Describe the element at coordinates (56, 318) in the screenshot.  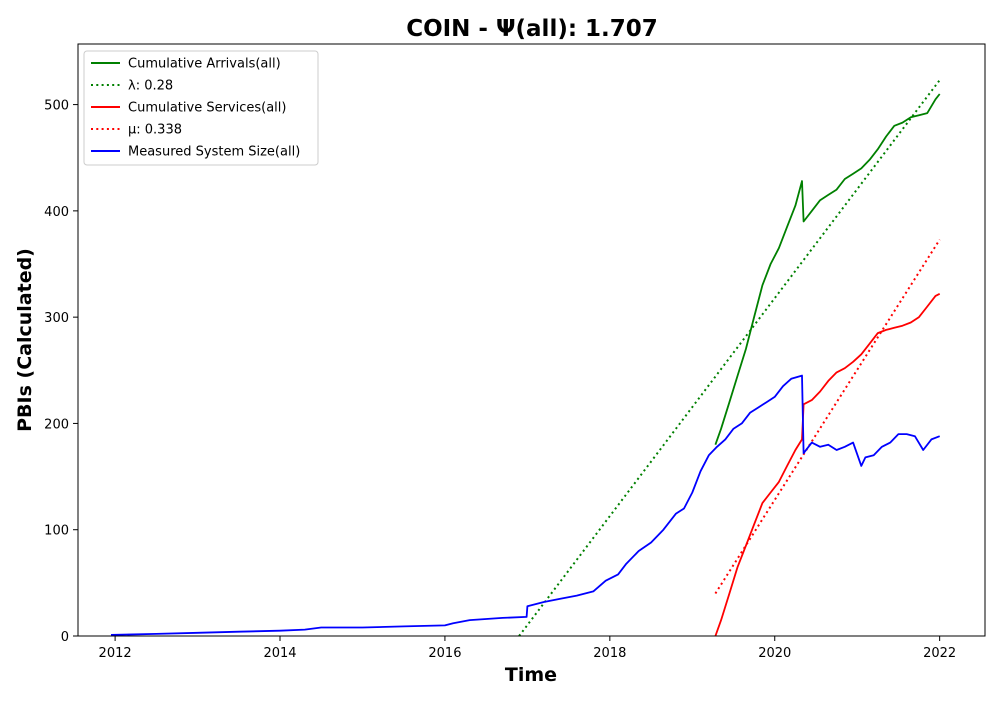
I see `y-tick-label: 300` at that location.